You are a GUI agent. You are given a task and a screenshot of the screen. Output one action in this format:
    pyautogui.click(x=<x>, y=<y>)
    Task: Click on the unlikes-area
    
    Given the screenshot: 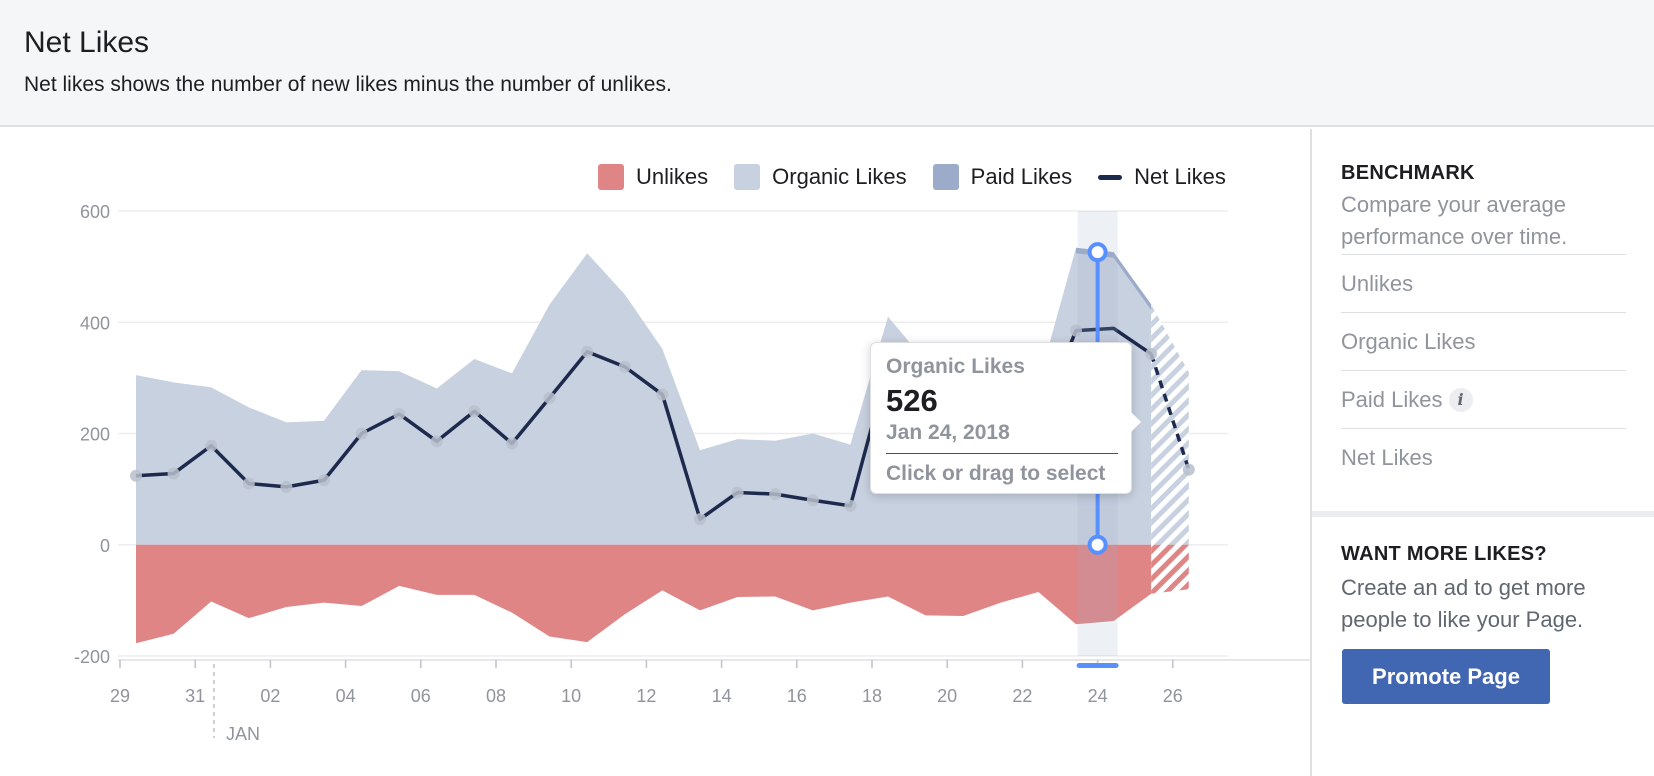 What is the action you would take?
    pyautogui.click(x=644, y=594)
    